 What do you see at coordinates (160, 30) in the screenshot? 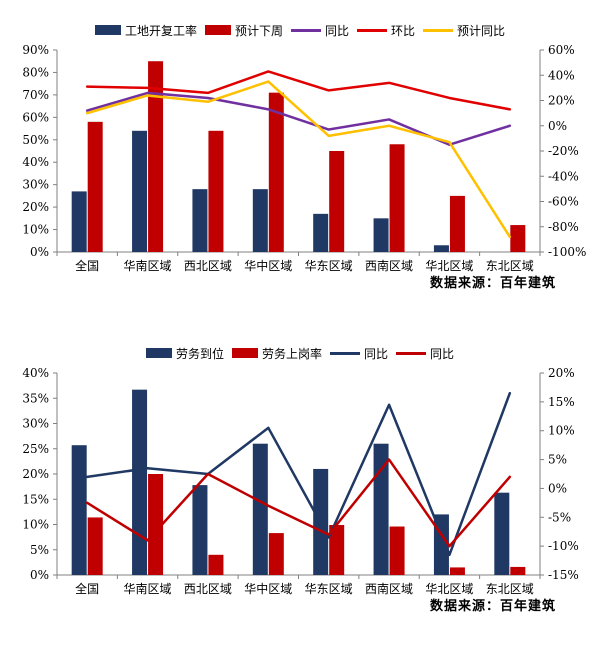
I see `legend-label: 工地开复工率` at bounding box center [160, 30].